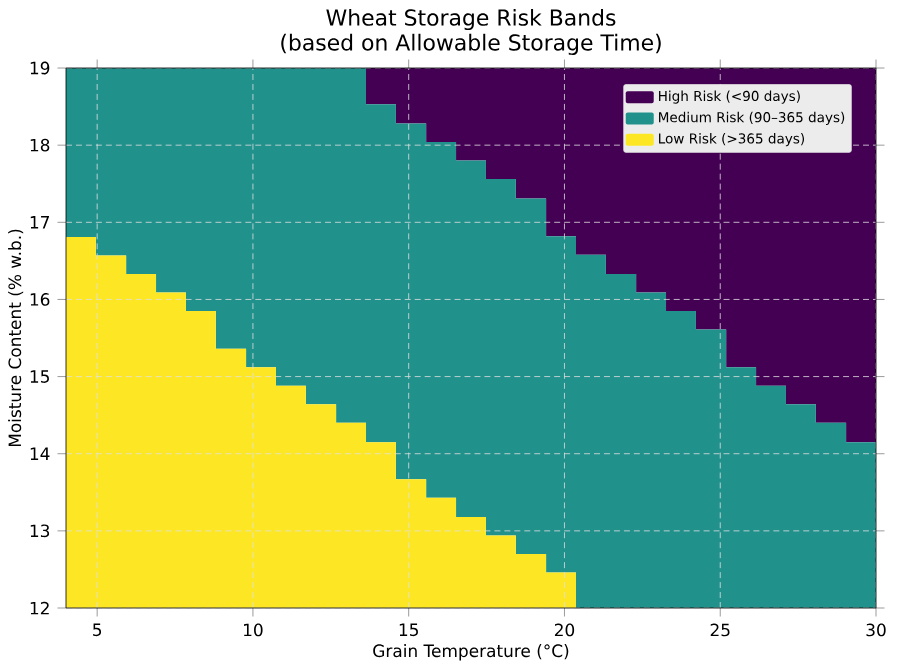 The width and height of the screenshot is (900, 672). I want to click on y-tick-label: 12, so click(39, 608).